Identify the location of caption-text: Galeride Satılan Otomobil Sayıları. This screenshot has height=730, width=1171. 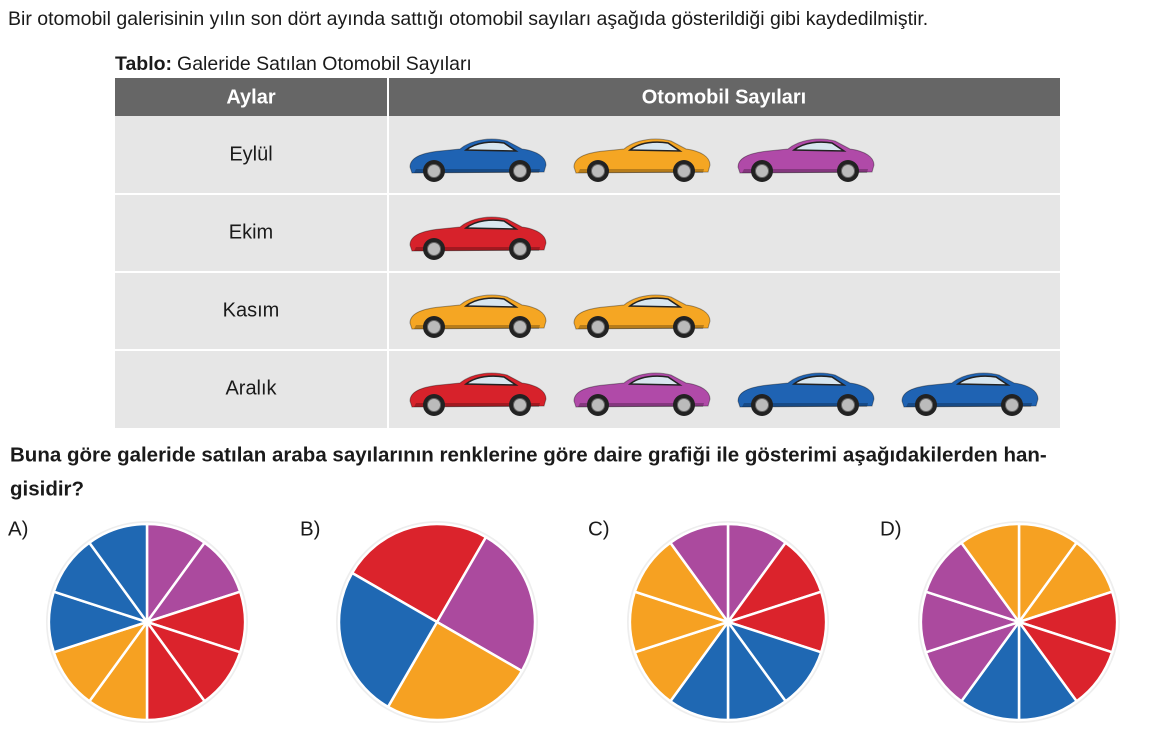
(324, 64).